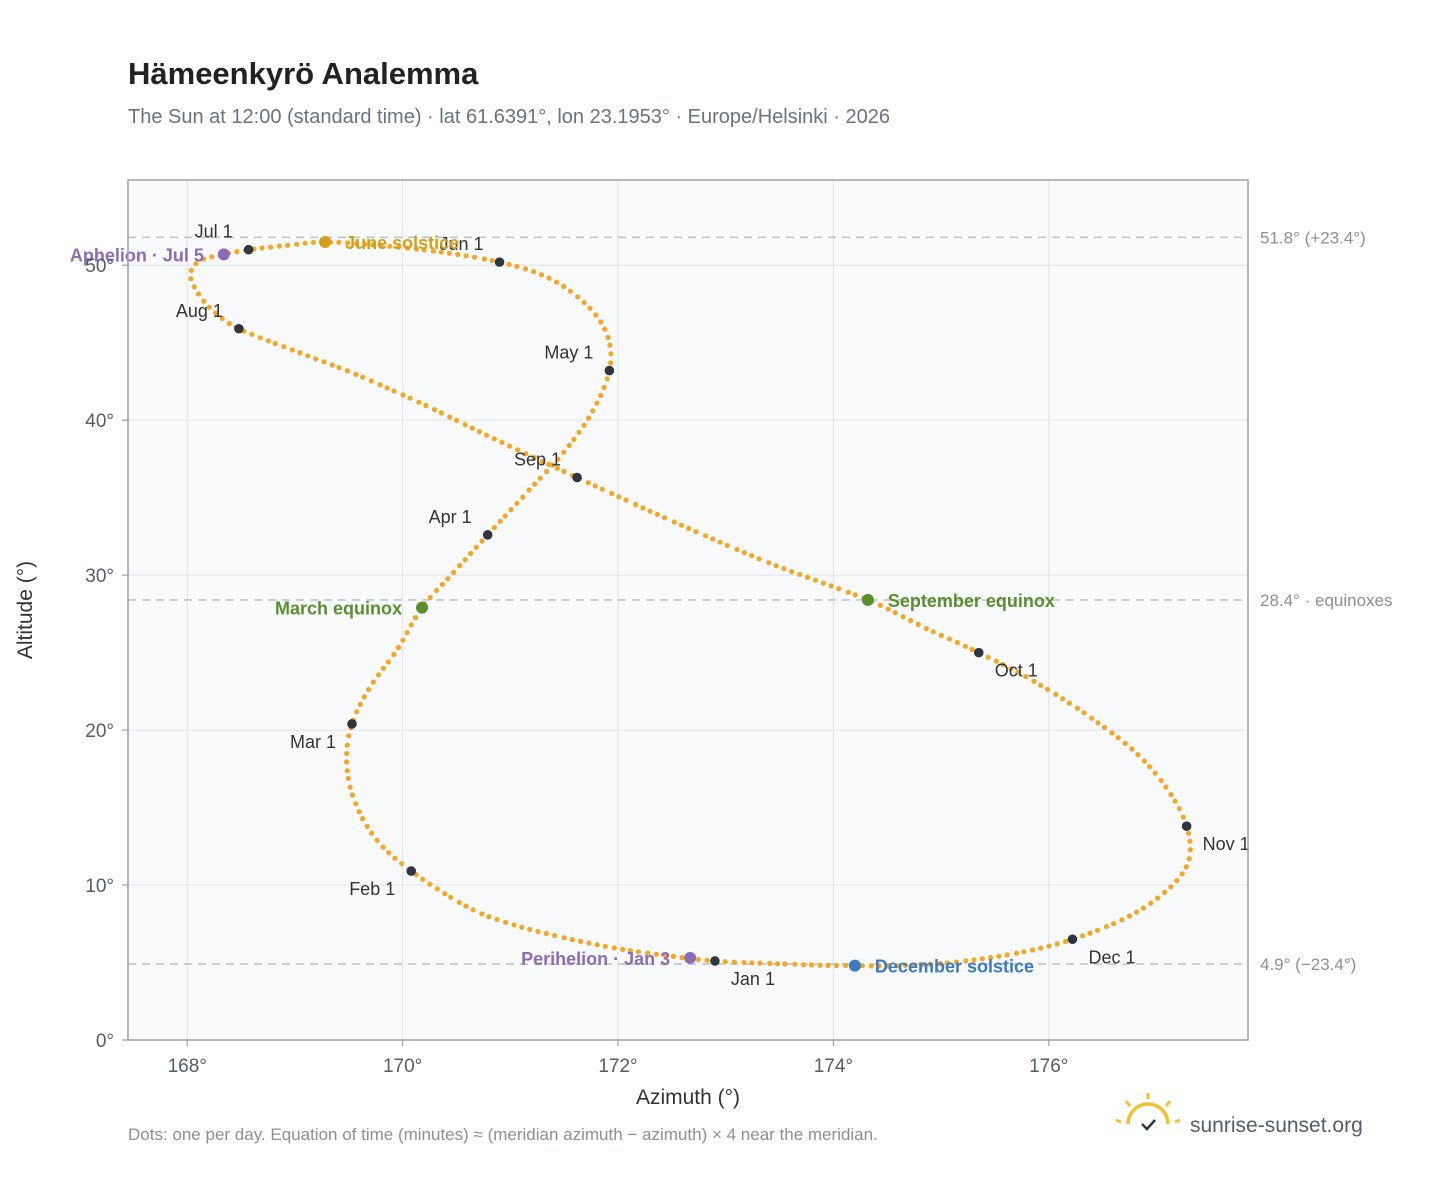  I want to click on month-label: Feb 1, so click(372, 889).